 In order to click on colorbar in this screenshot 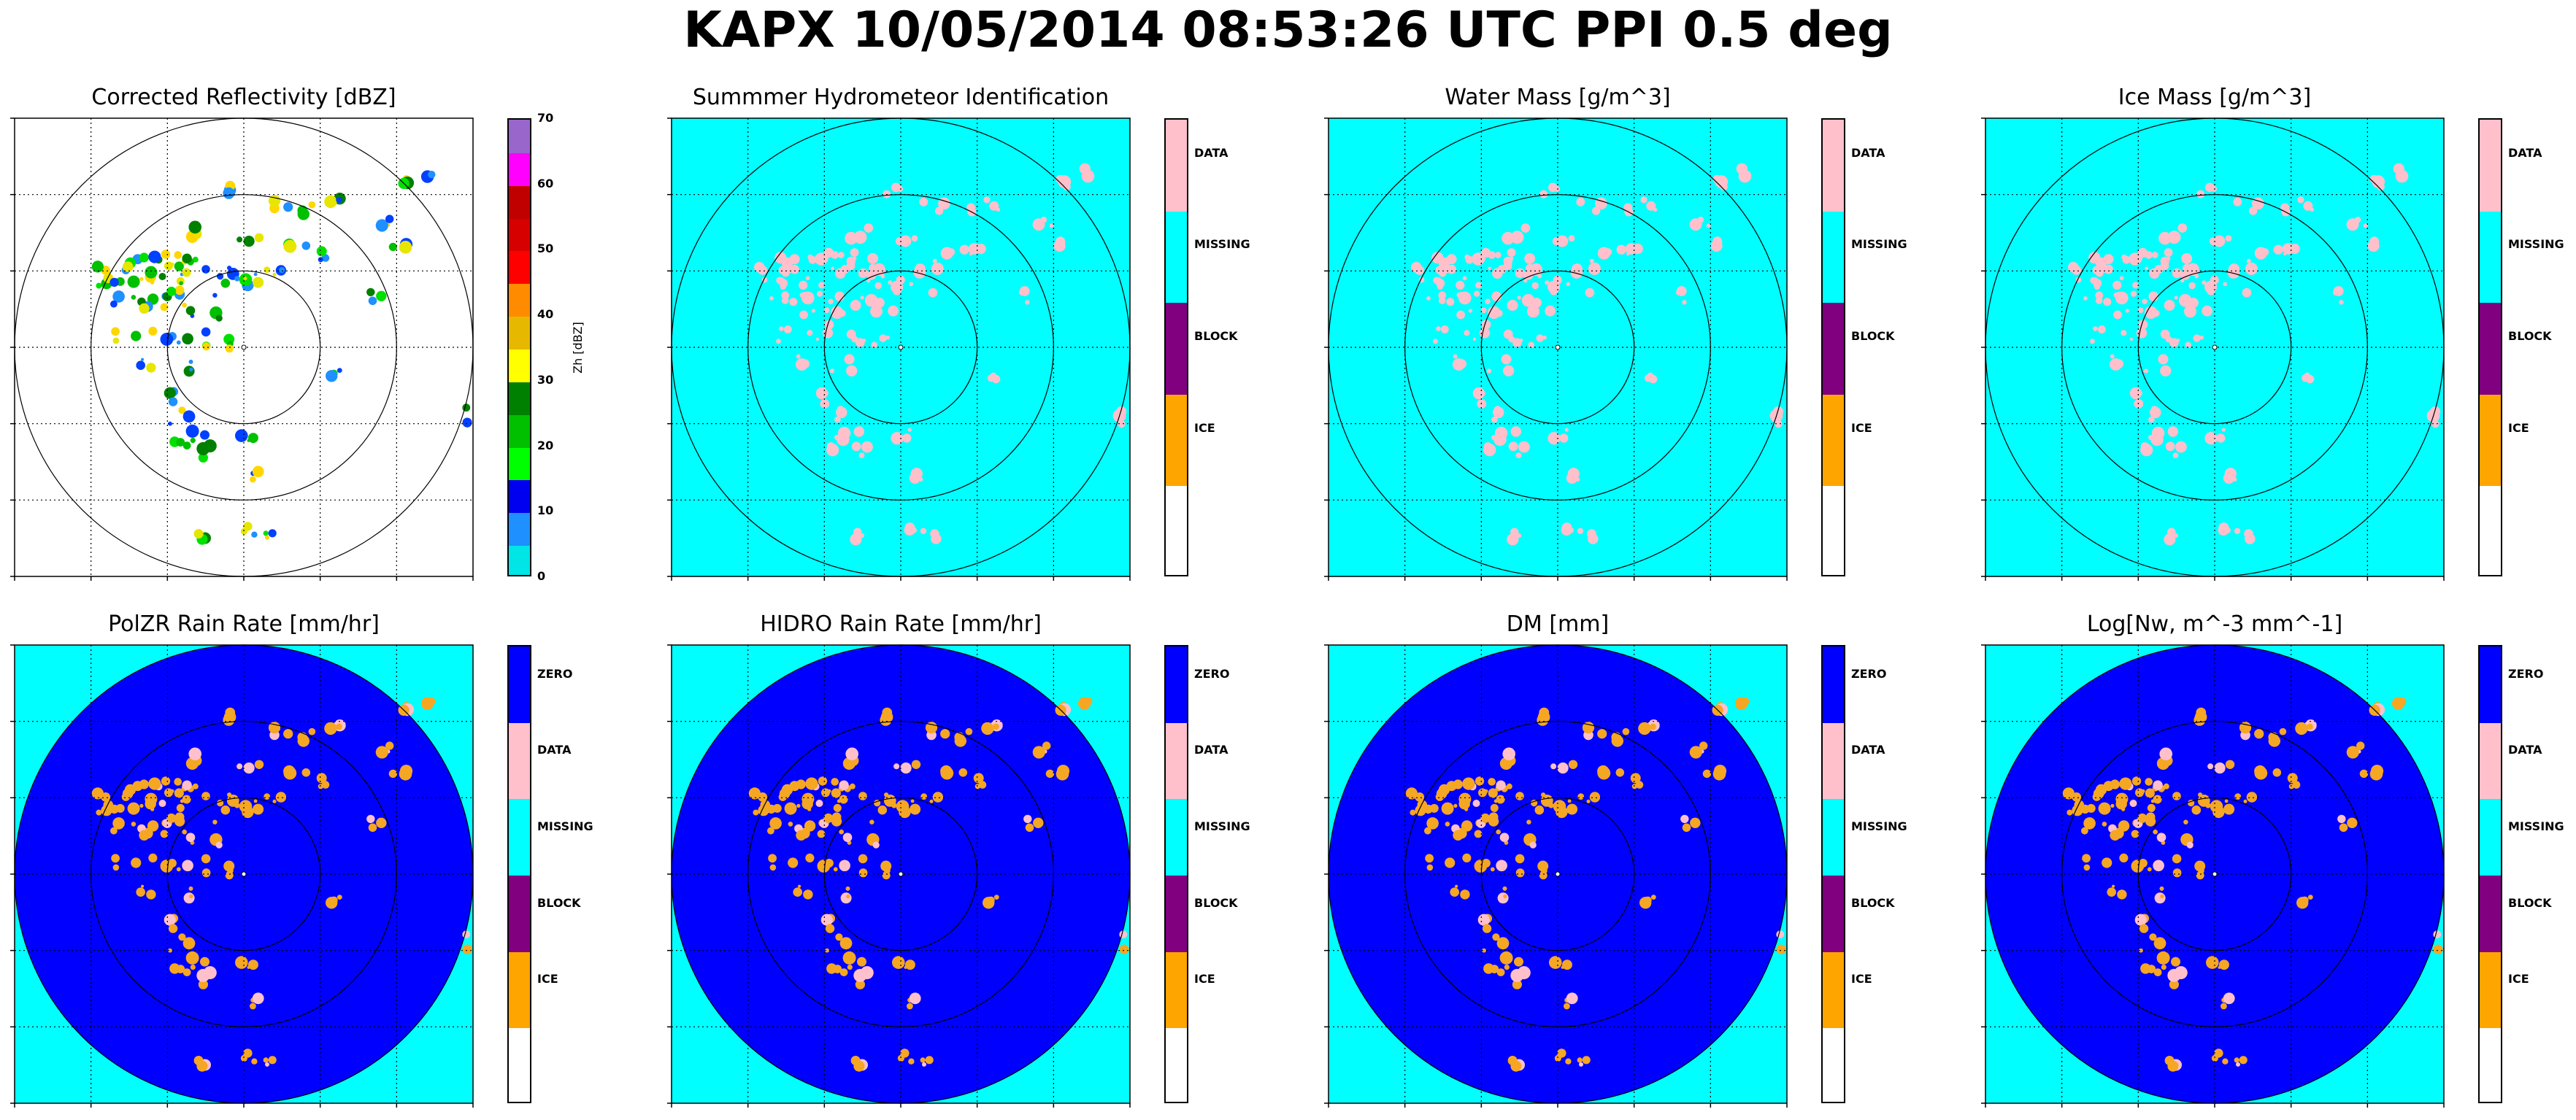, I will do `click(2490, 874)`.